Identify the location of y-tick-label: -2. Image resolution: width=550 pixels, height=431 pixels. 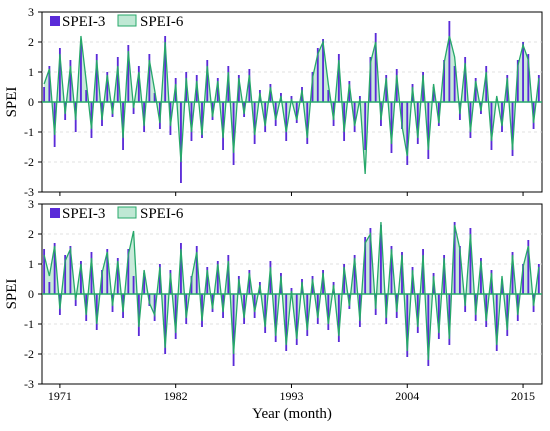
(29, 162).